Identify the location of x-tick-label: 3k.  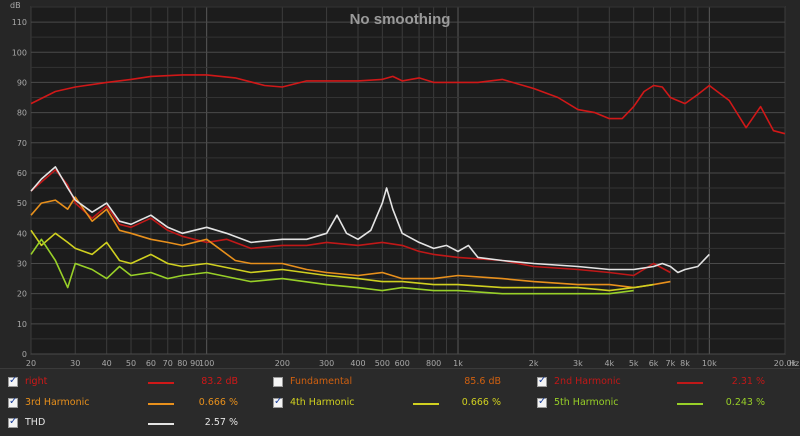
(578, 363).